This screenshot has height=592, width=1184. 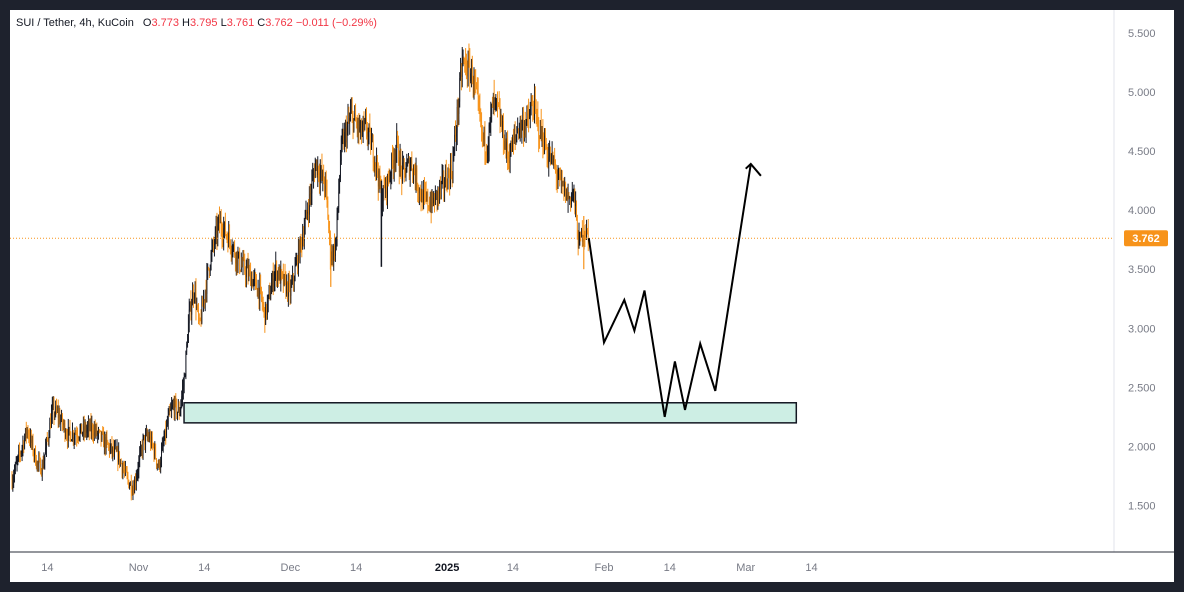 I want to click on last-price-tag-label: 3.762, so click(x=1146, y=239).